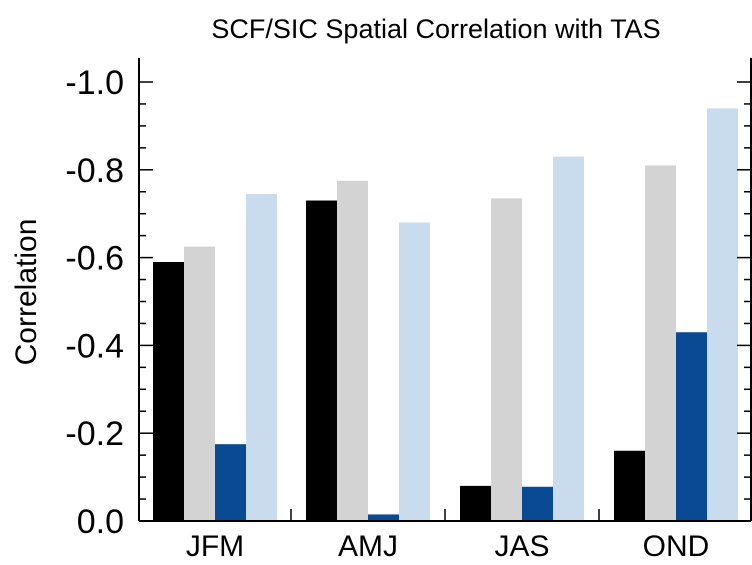 The height and width of the screenshot is (565, 752). I want to click on y-tick-label: 0.0, so click(100, 522).